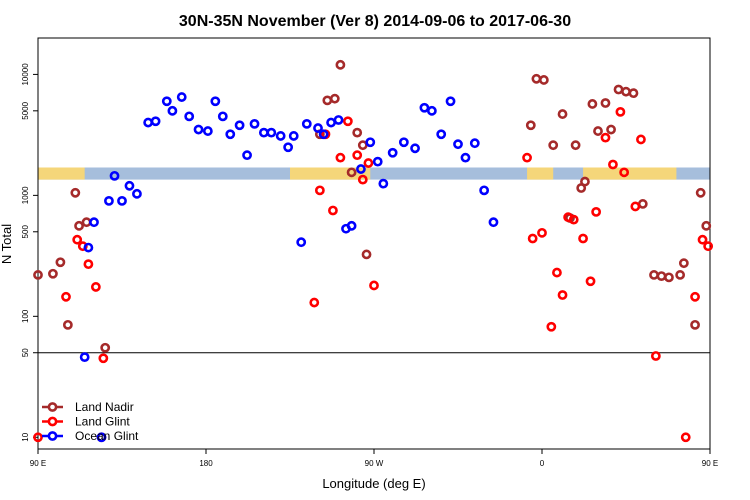  What do you see at coordinates (25, 436) in the screenshot?
I see `y-tick-label: 10` at bounding box center [25, 436].